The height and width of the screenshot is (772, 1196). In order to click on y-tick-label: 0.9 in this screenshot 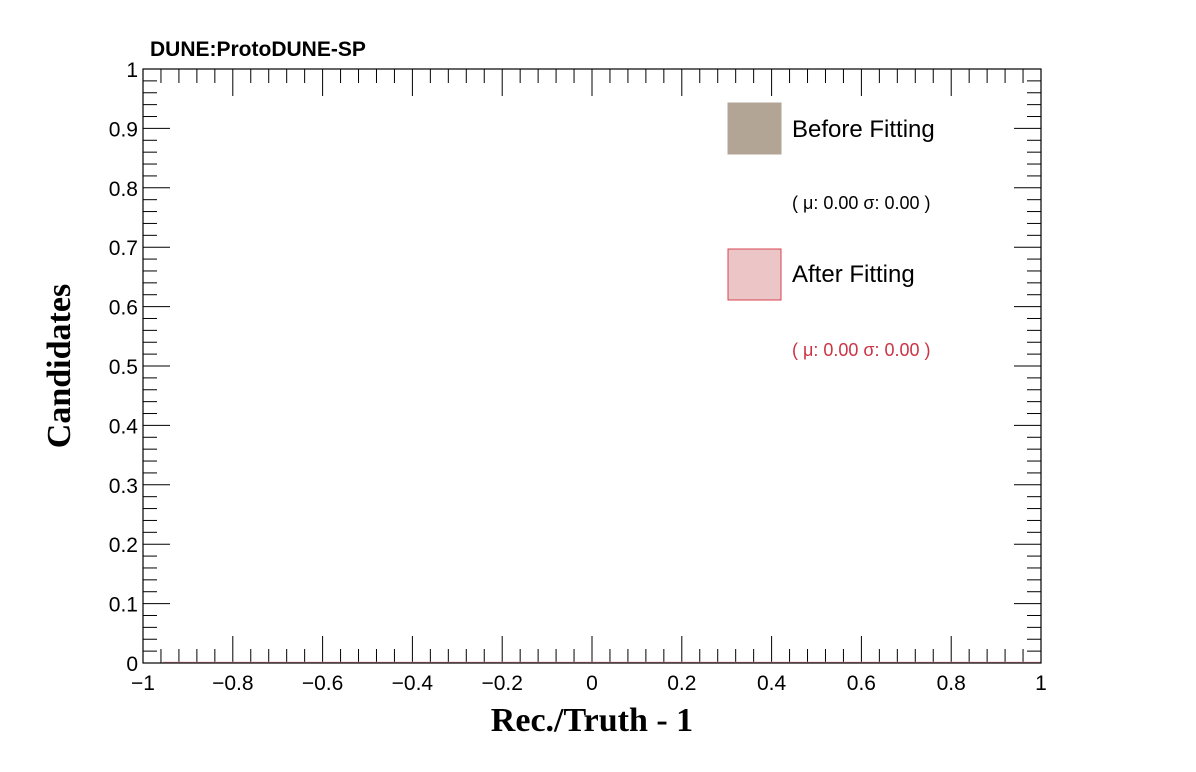, I will do `click(123, 129)`.